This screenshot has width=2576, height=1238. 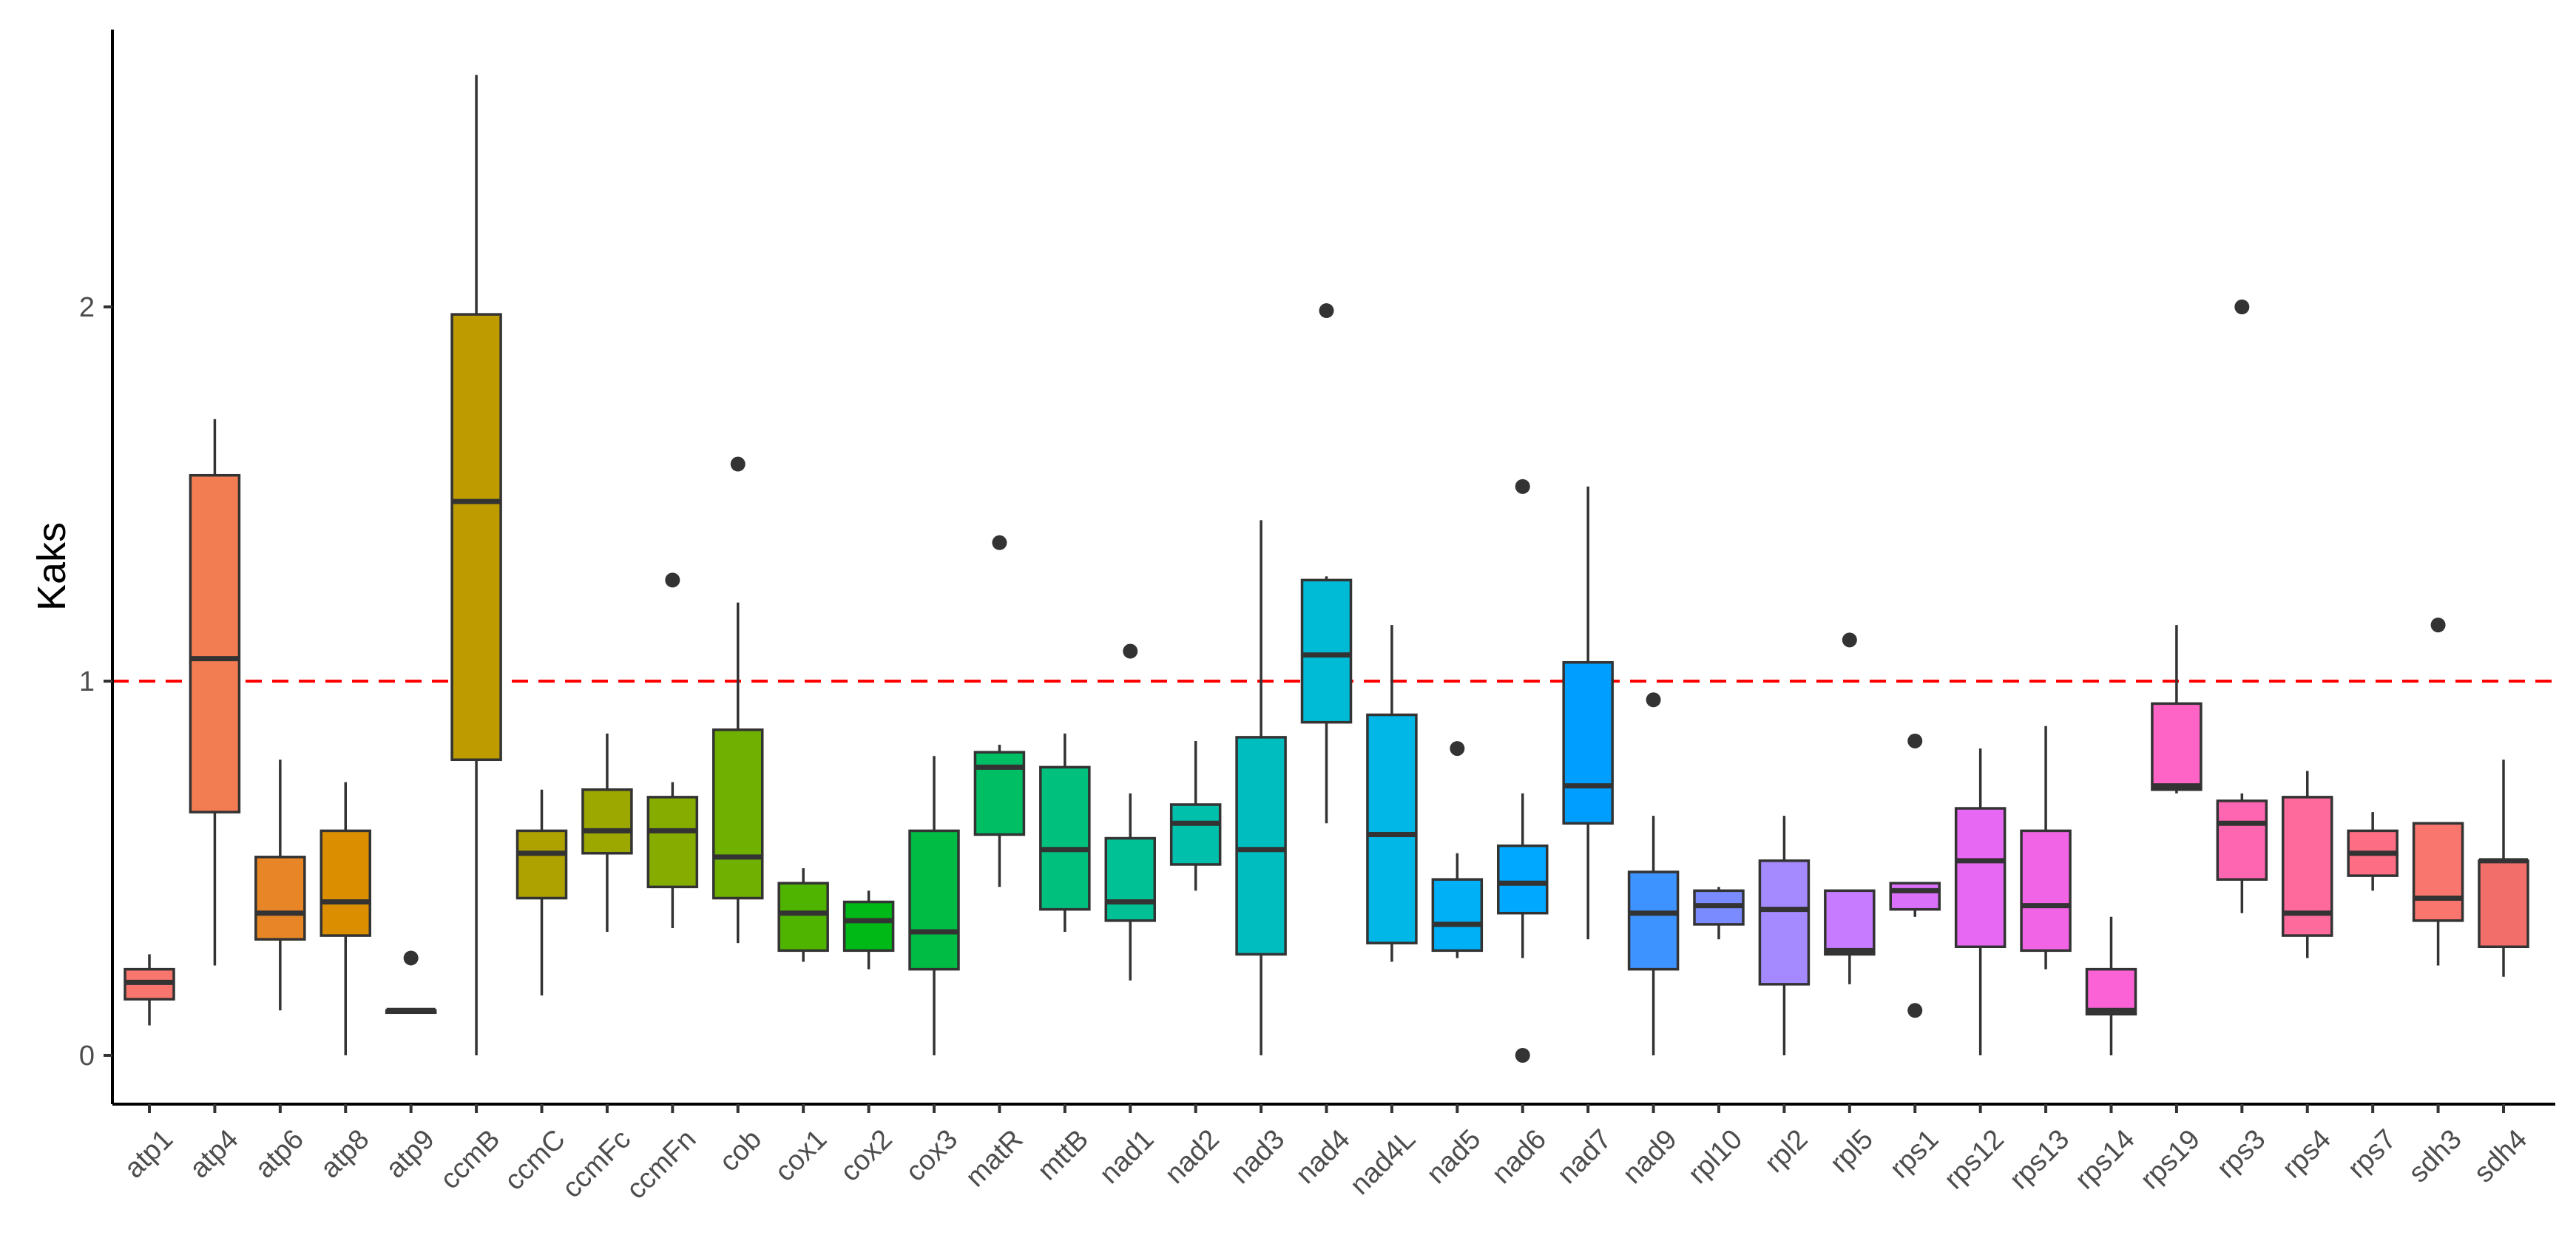 I want to click on y-tick-label: 0, so click(x=87, y=1056).